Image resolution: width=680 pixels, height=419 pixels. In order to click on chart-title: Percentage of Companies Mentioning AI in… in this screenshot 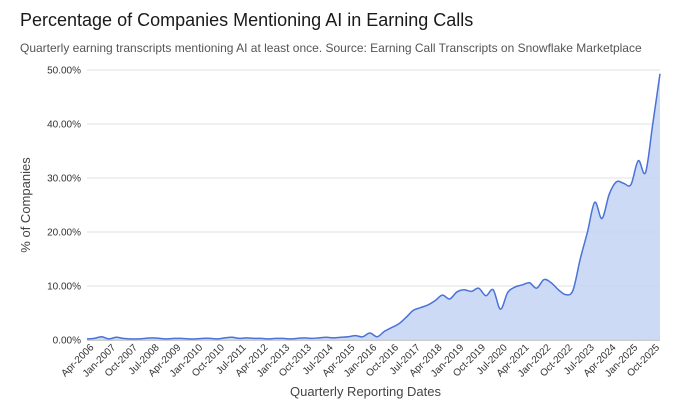, I will do `click(247, 20)`.